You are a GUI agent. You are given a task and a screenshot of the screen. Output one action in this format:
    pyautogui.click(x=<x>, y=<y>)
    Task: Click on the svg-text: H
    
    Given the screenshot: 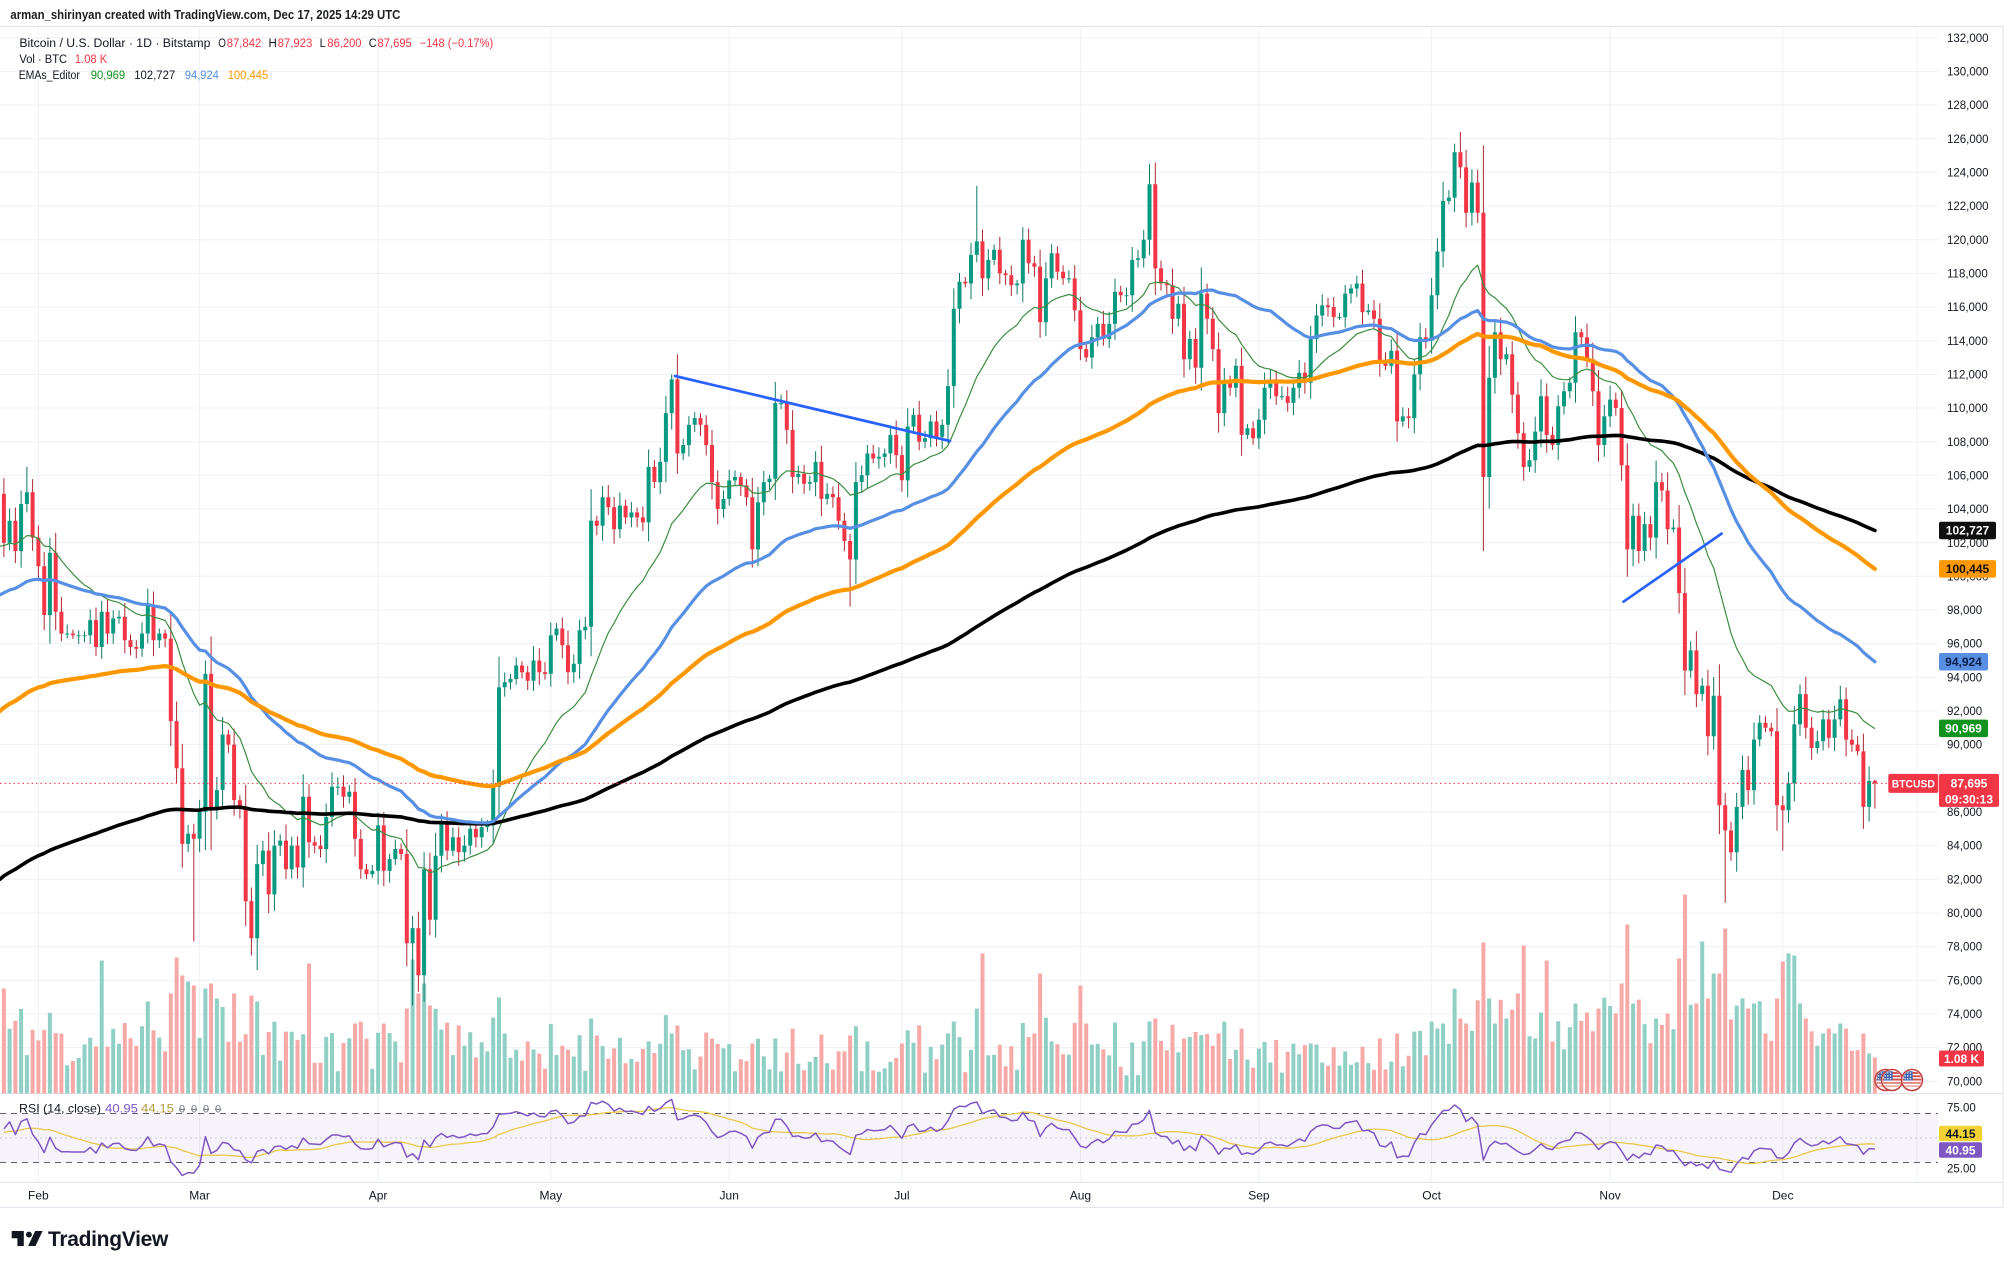 What is the action you would take?
    pyautogui.click(x=273, y=44)
    